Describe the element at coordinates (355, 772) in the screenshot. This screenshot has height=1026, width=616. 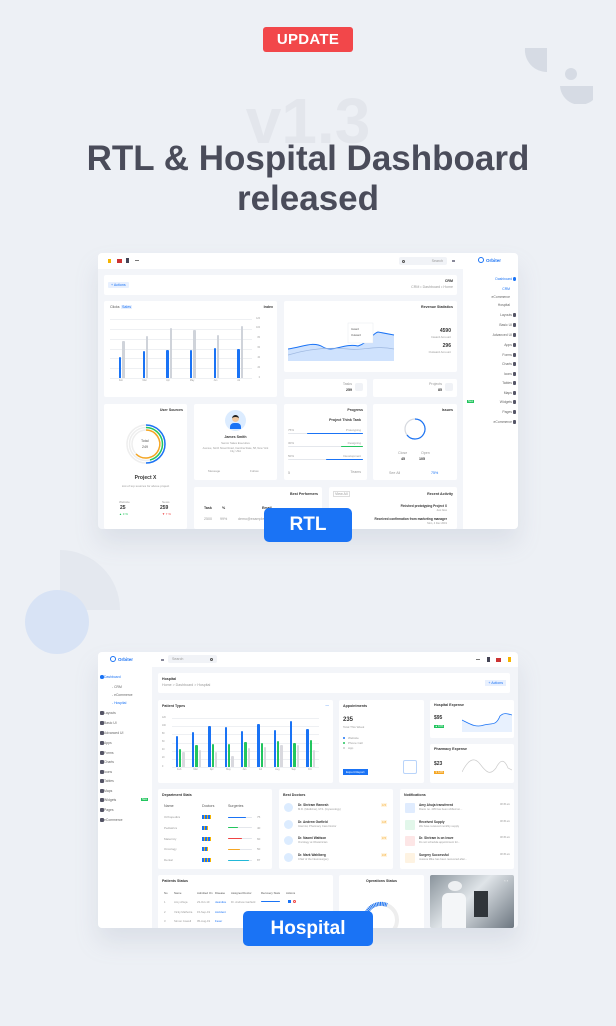
I see `export-report-button: Export Report` at that location.